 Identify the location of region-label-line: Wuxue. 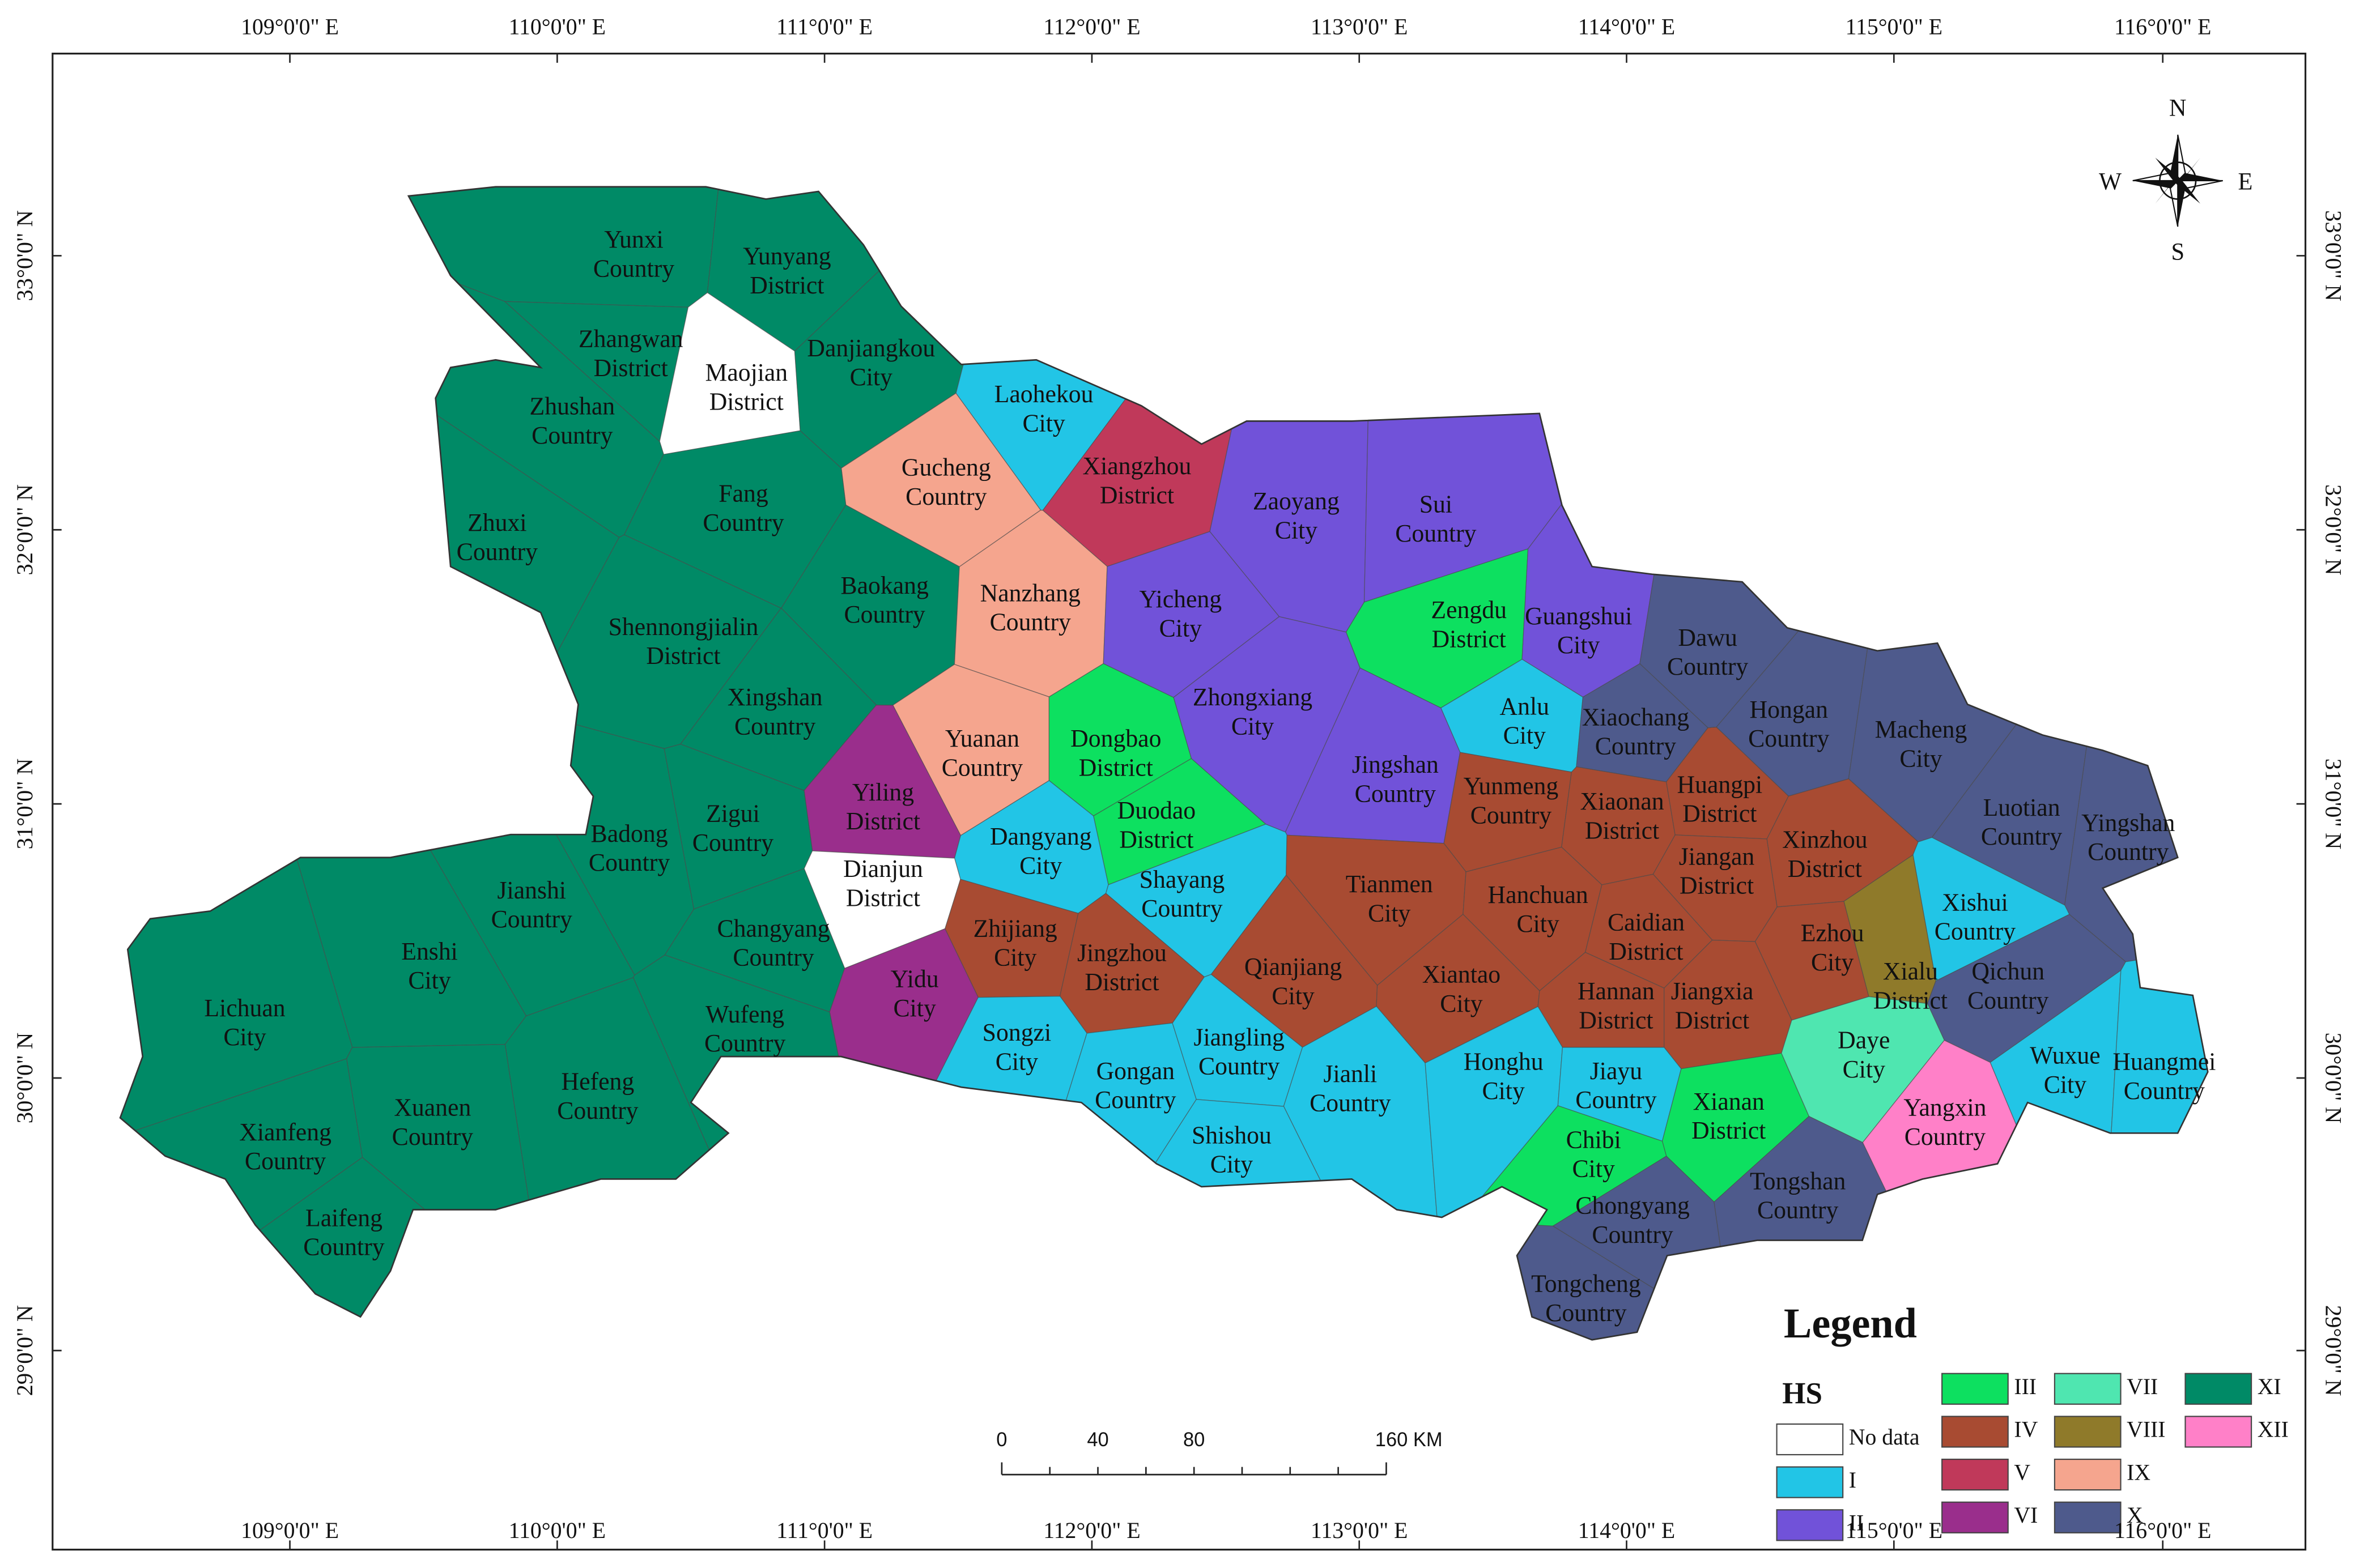
(2065, 1056).